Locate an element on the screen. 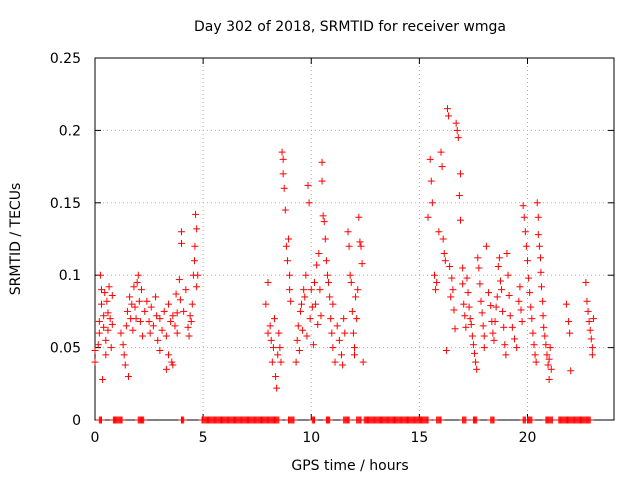 Image resolution: width=640 pixels, height=480 pixels. x-tick-label: 15 is located at coordinates (419, 438).